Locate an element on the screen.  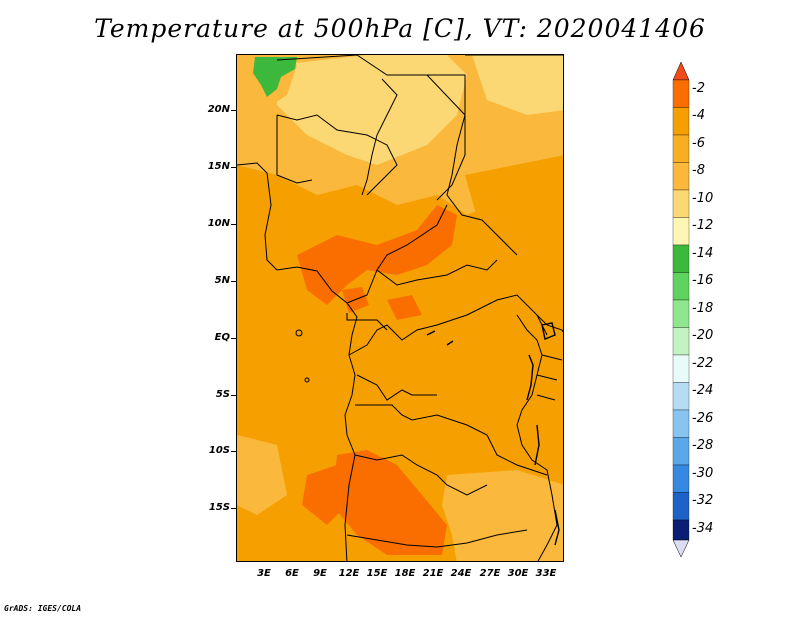
colorbar-label: -12 is located at coordinates (703, 225).